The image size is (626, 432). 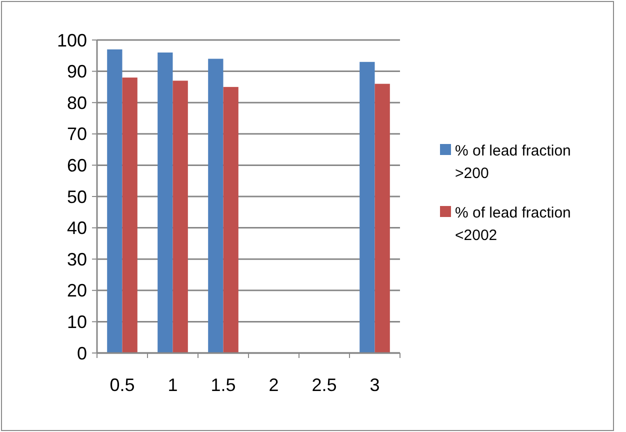 I want to click on y-tick-label: 80, so click(x=76, y=102).